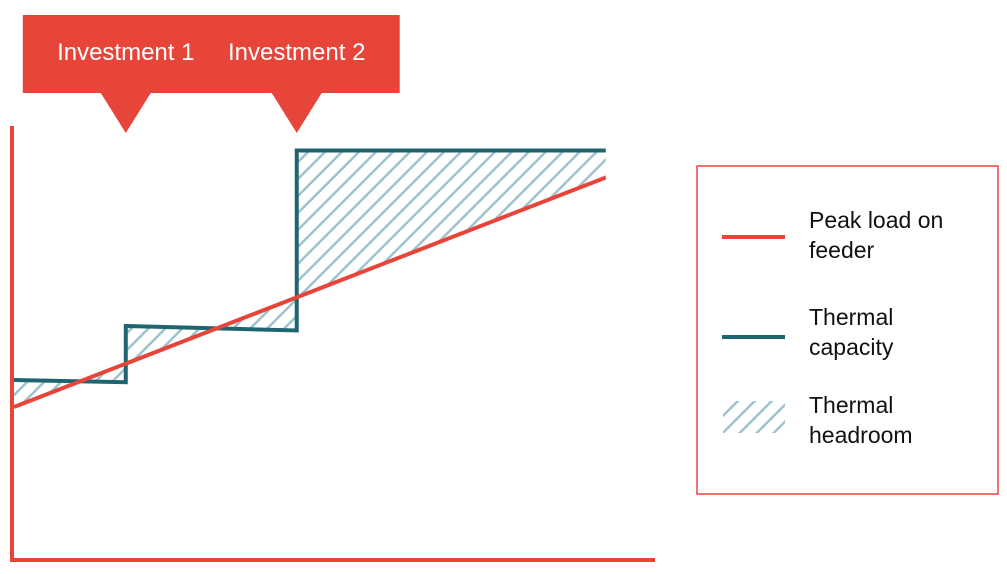 The image size is (1007, 574). What do you see at coordinates (158, 572) in the screenshot?
I see `x-tick-label: 2020` at bounding box center [158, 572].